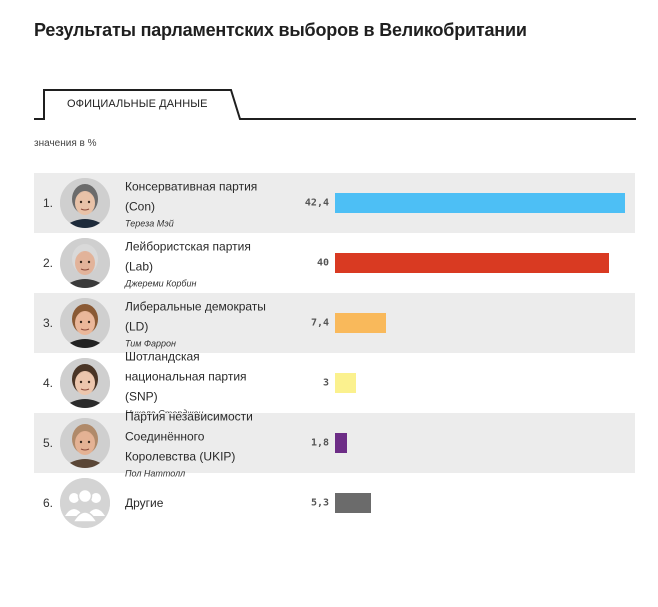  I want to click on value-label: 7,4, so click(319, 323).